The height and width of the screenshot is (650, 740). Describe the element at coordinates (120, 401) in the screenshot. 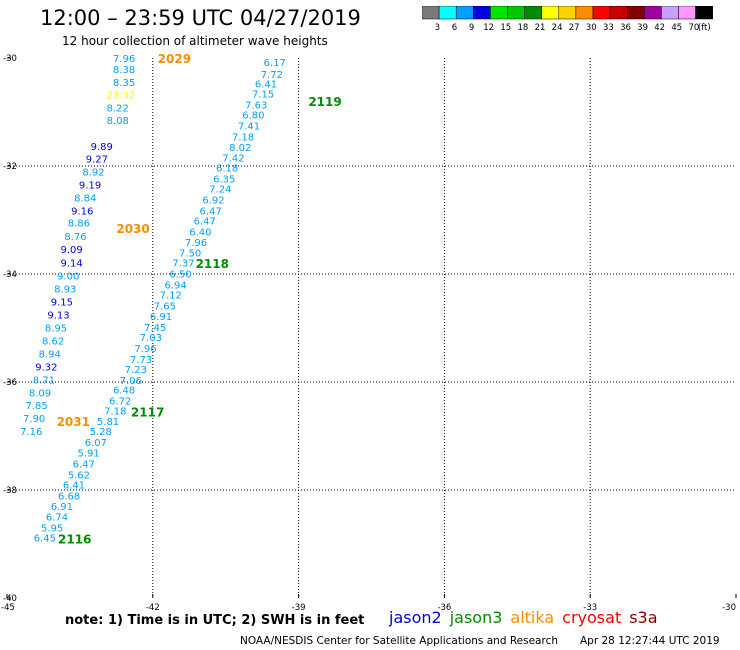

I see `wave-height-value: 6.72` at that location.